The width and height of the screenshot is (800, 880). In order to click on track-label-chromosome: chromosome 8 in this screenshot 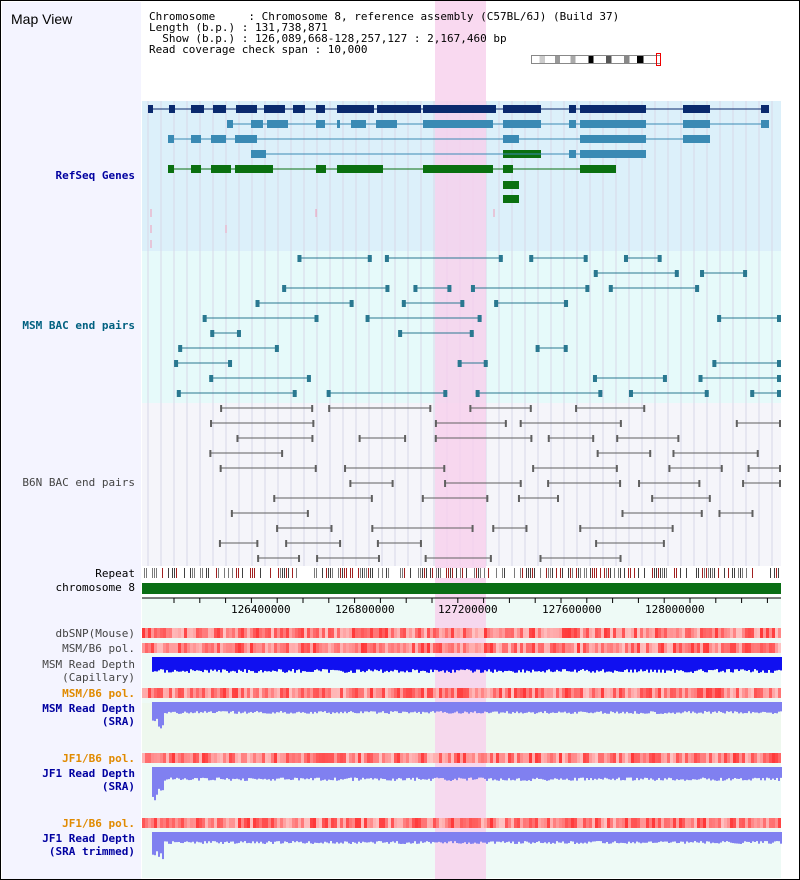, I will do `click(95, 587)`.